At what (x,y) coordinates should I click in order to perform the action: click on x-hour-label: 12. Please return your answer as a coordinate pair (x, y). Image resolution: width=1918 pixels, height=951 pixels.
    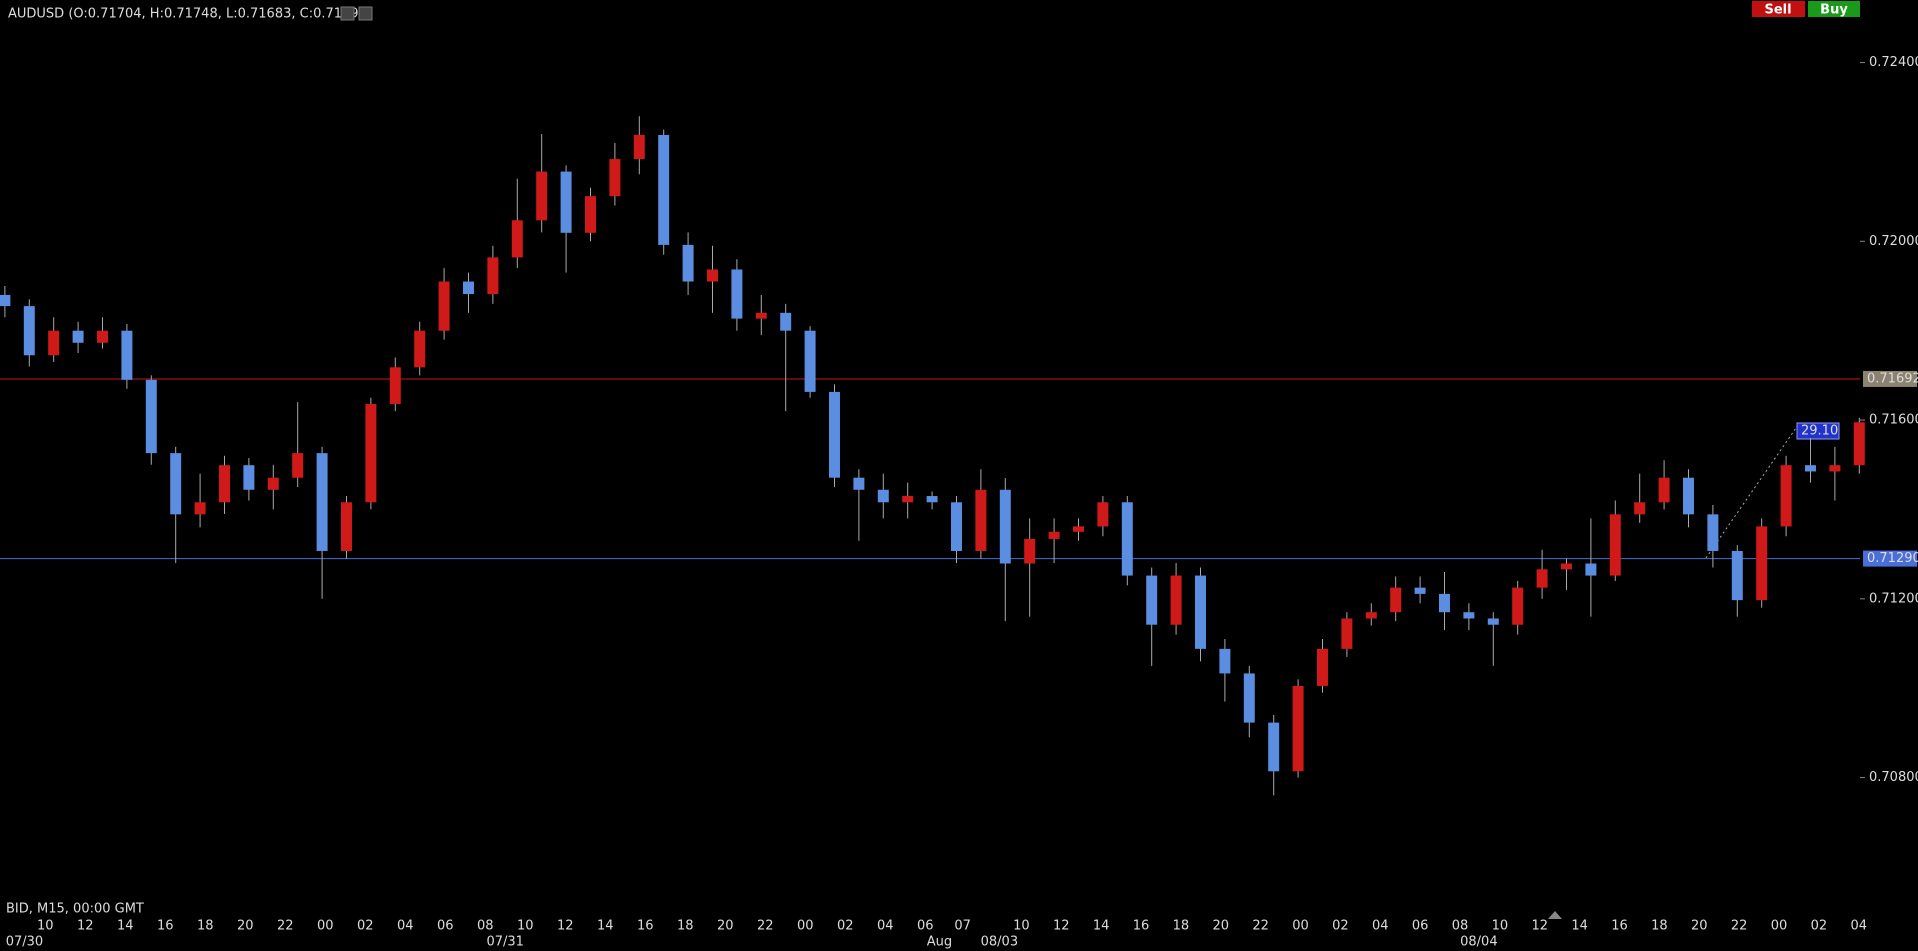
    Looking at the image, I should click on (85, 926).